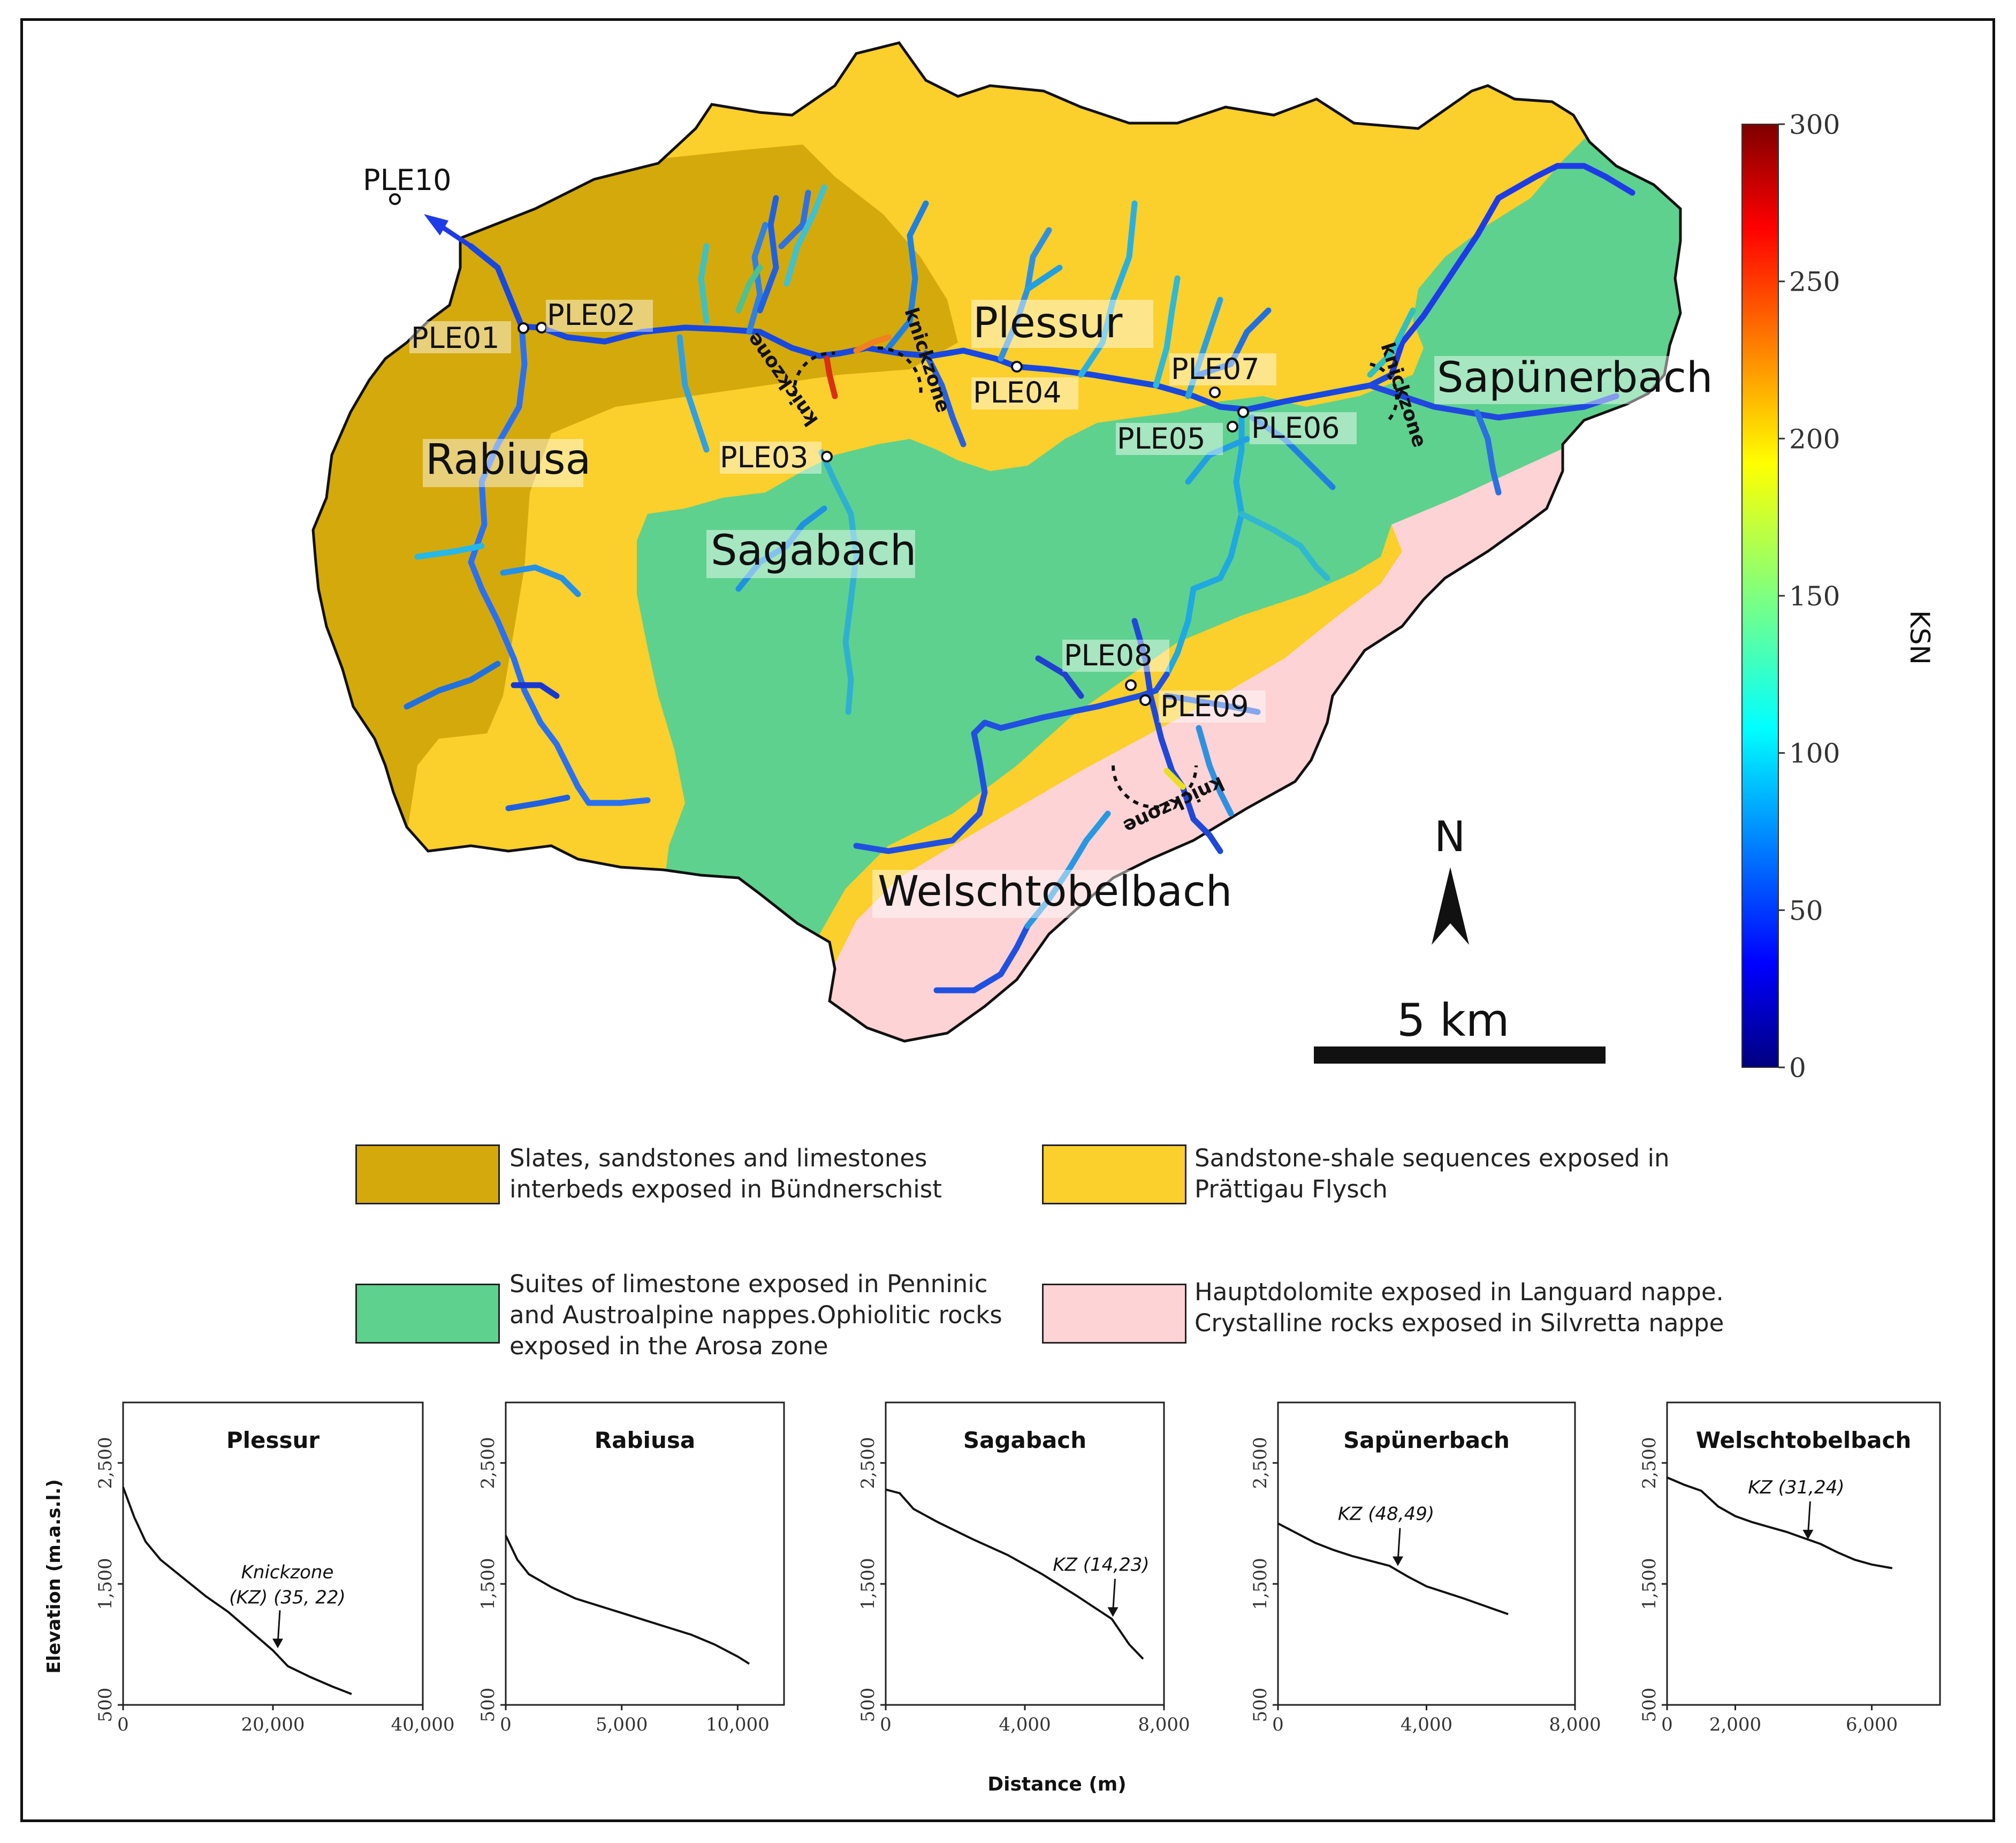 The width and height of the screenshot is (2016, 1843). I want to click on river-rabiusa, so click(559, 565).